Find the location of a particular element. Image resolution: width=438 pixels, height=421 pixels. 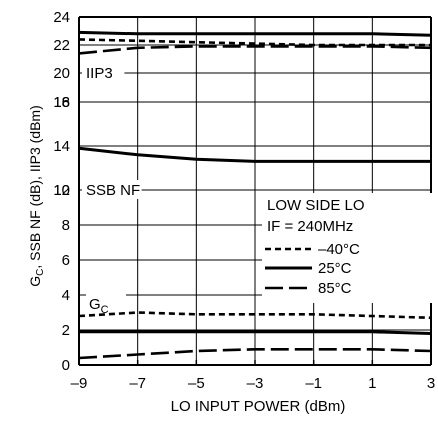

gc-label-text: GC is located at coordinates (99, 306).